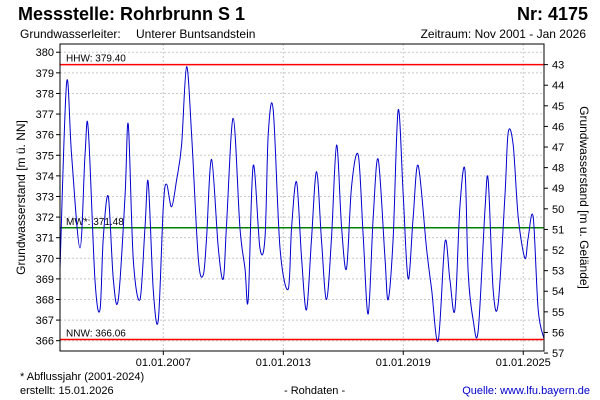  What do you see at coordinates (45, 239) in the screenshot?
I see `y-tick-label: 371` at bounding box center [45, 239].